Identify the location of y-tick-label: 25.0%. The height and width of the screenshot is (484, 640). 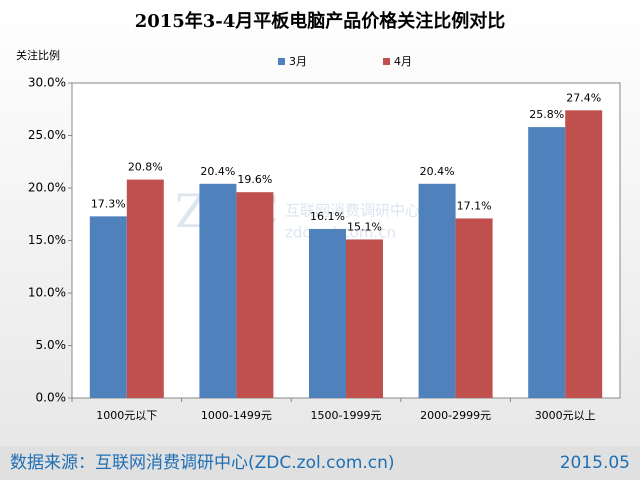
(47, 135).